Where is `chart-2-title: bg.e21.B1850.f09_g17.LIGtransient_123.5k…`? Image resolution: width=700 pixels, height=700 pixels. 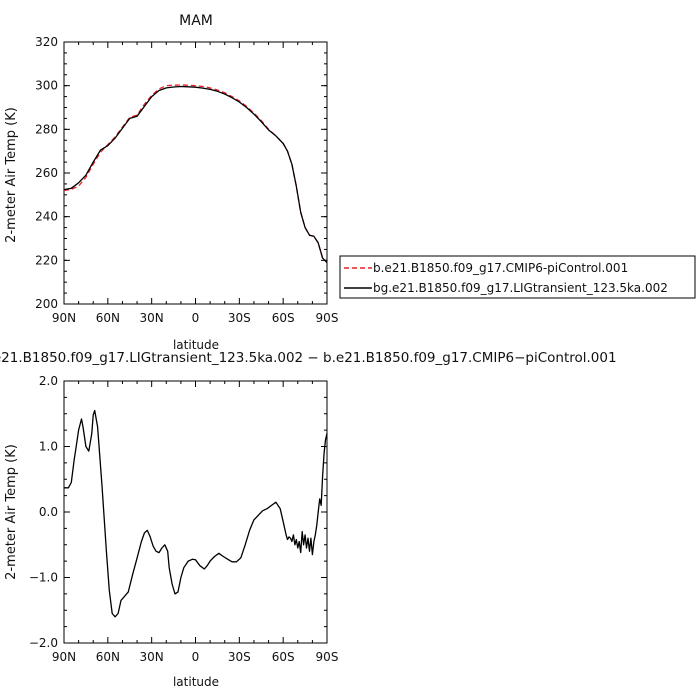
chart-2-title: bg.e21.B1850.f09_g17.LIGtransient_123.5k… is located at coordinates (308, 358).